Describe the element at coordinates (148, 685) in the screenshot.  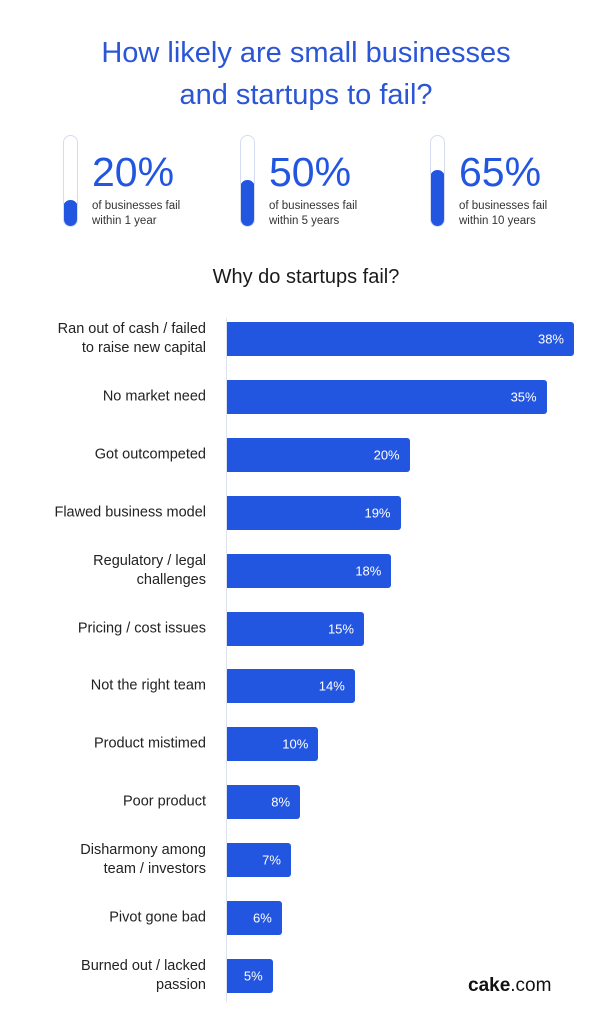
I see `bar-label-line: Not the right team` at that location.